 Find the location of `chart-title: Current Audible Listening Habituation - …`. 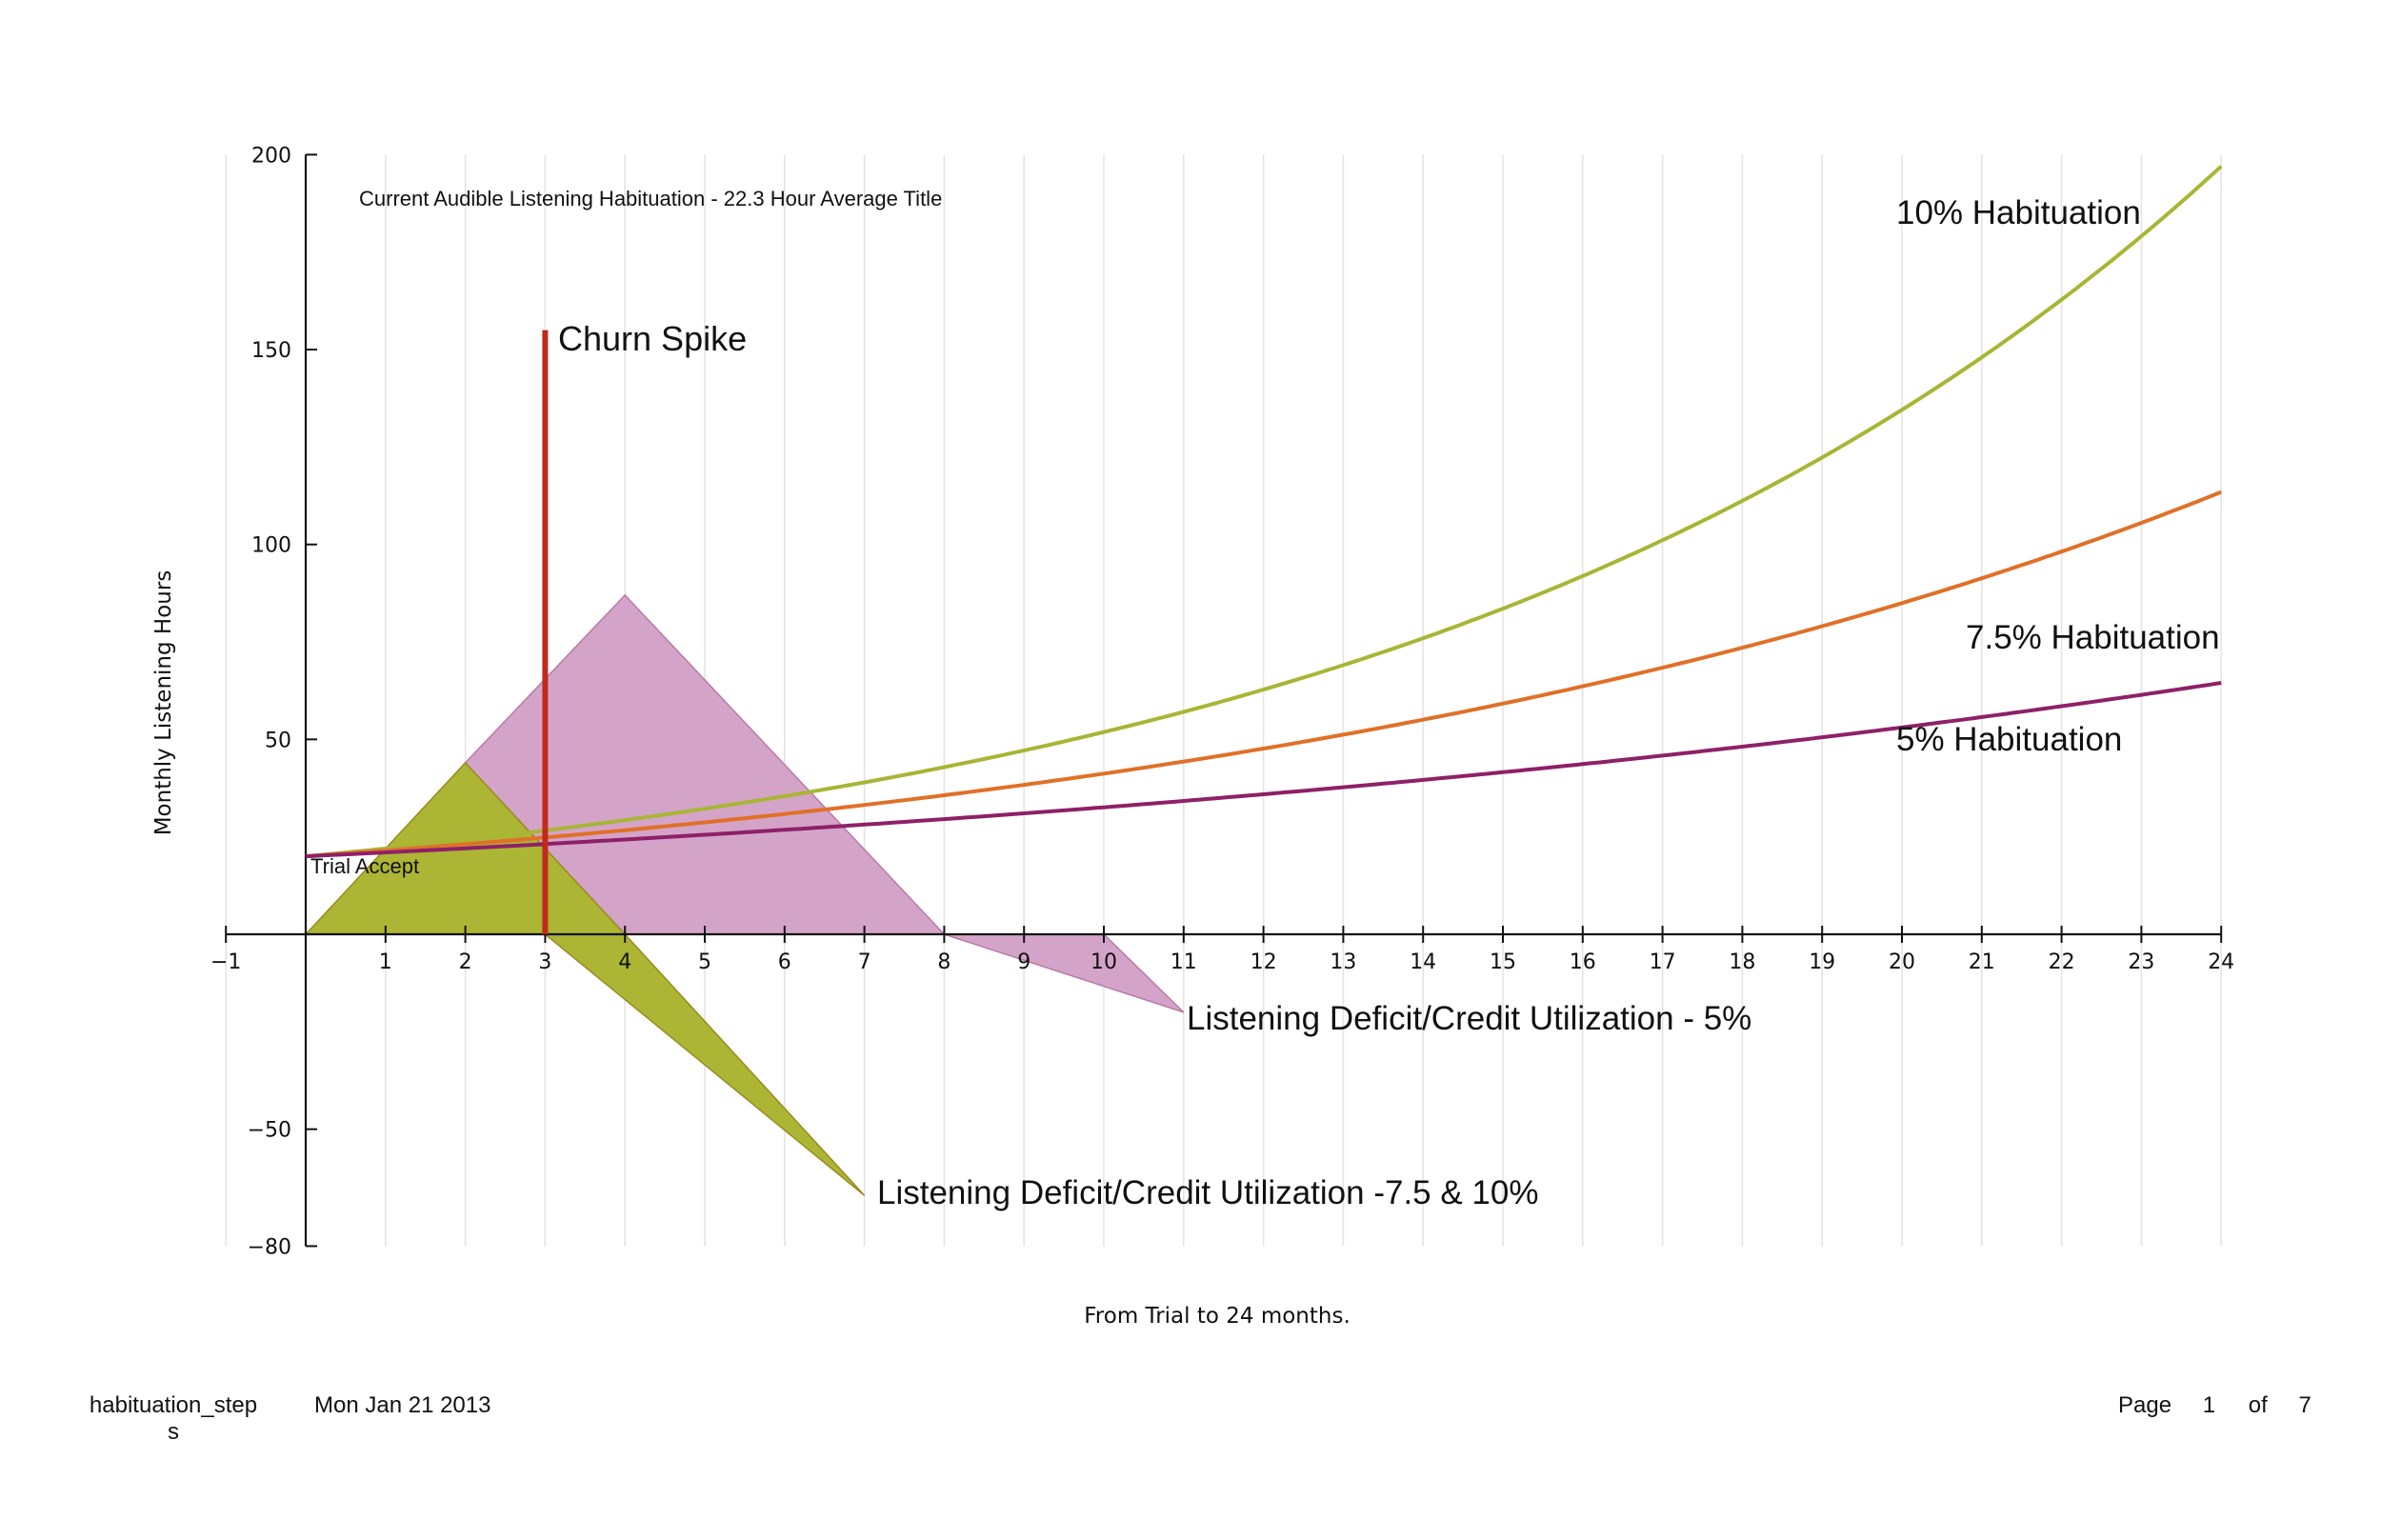

chart-title: Current Audible Listening Habituation - … is located at coordinates (650, 198).